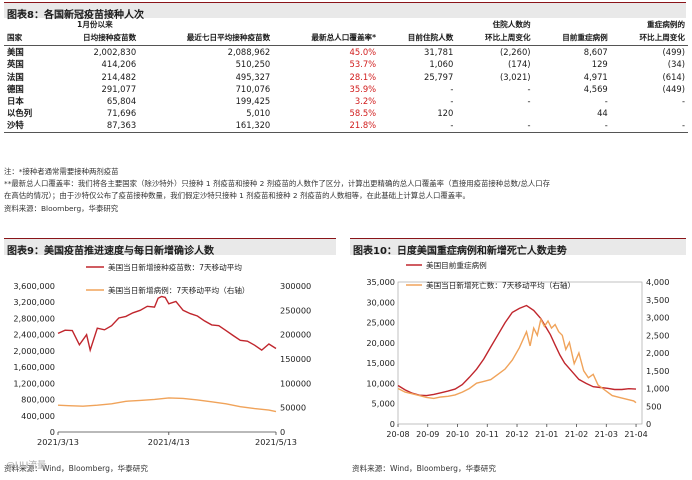  Describe the element at coordinates (95, 126) in the screenshot. I see `daily-cell: 87,363` at that location.